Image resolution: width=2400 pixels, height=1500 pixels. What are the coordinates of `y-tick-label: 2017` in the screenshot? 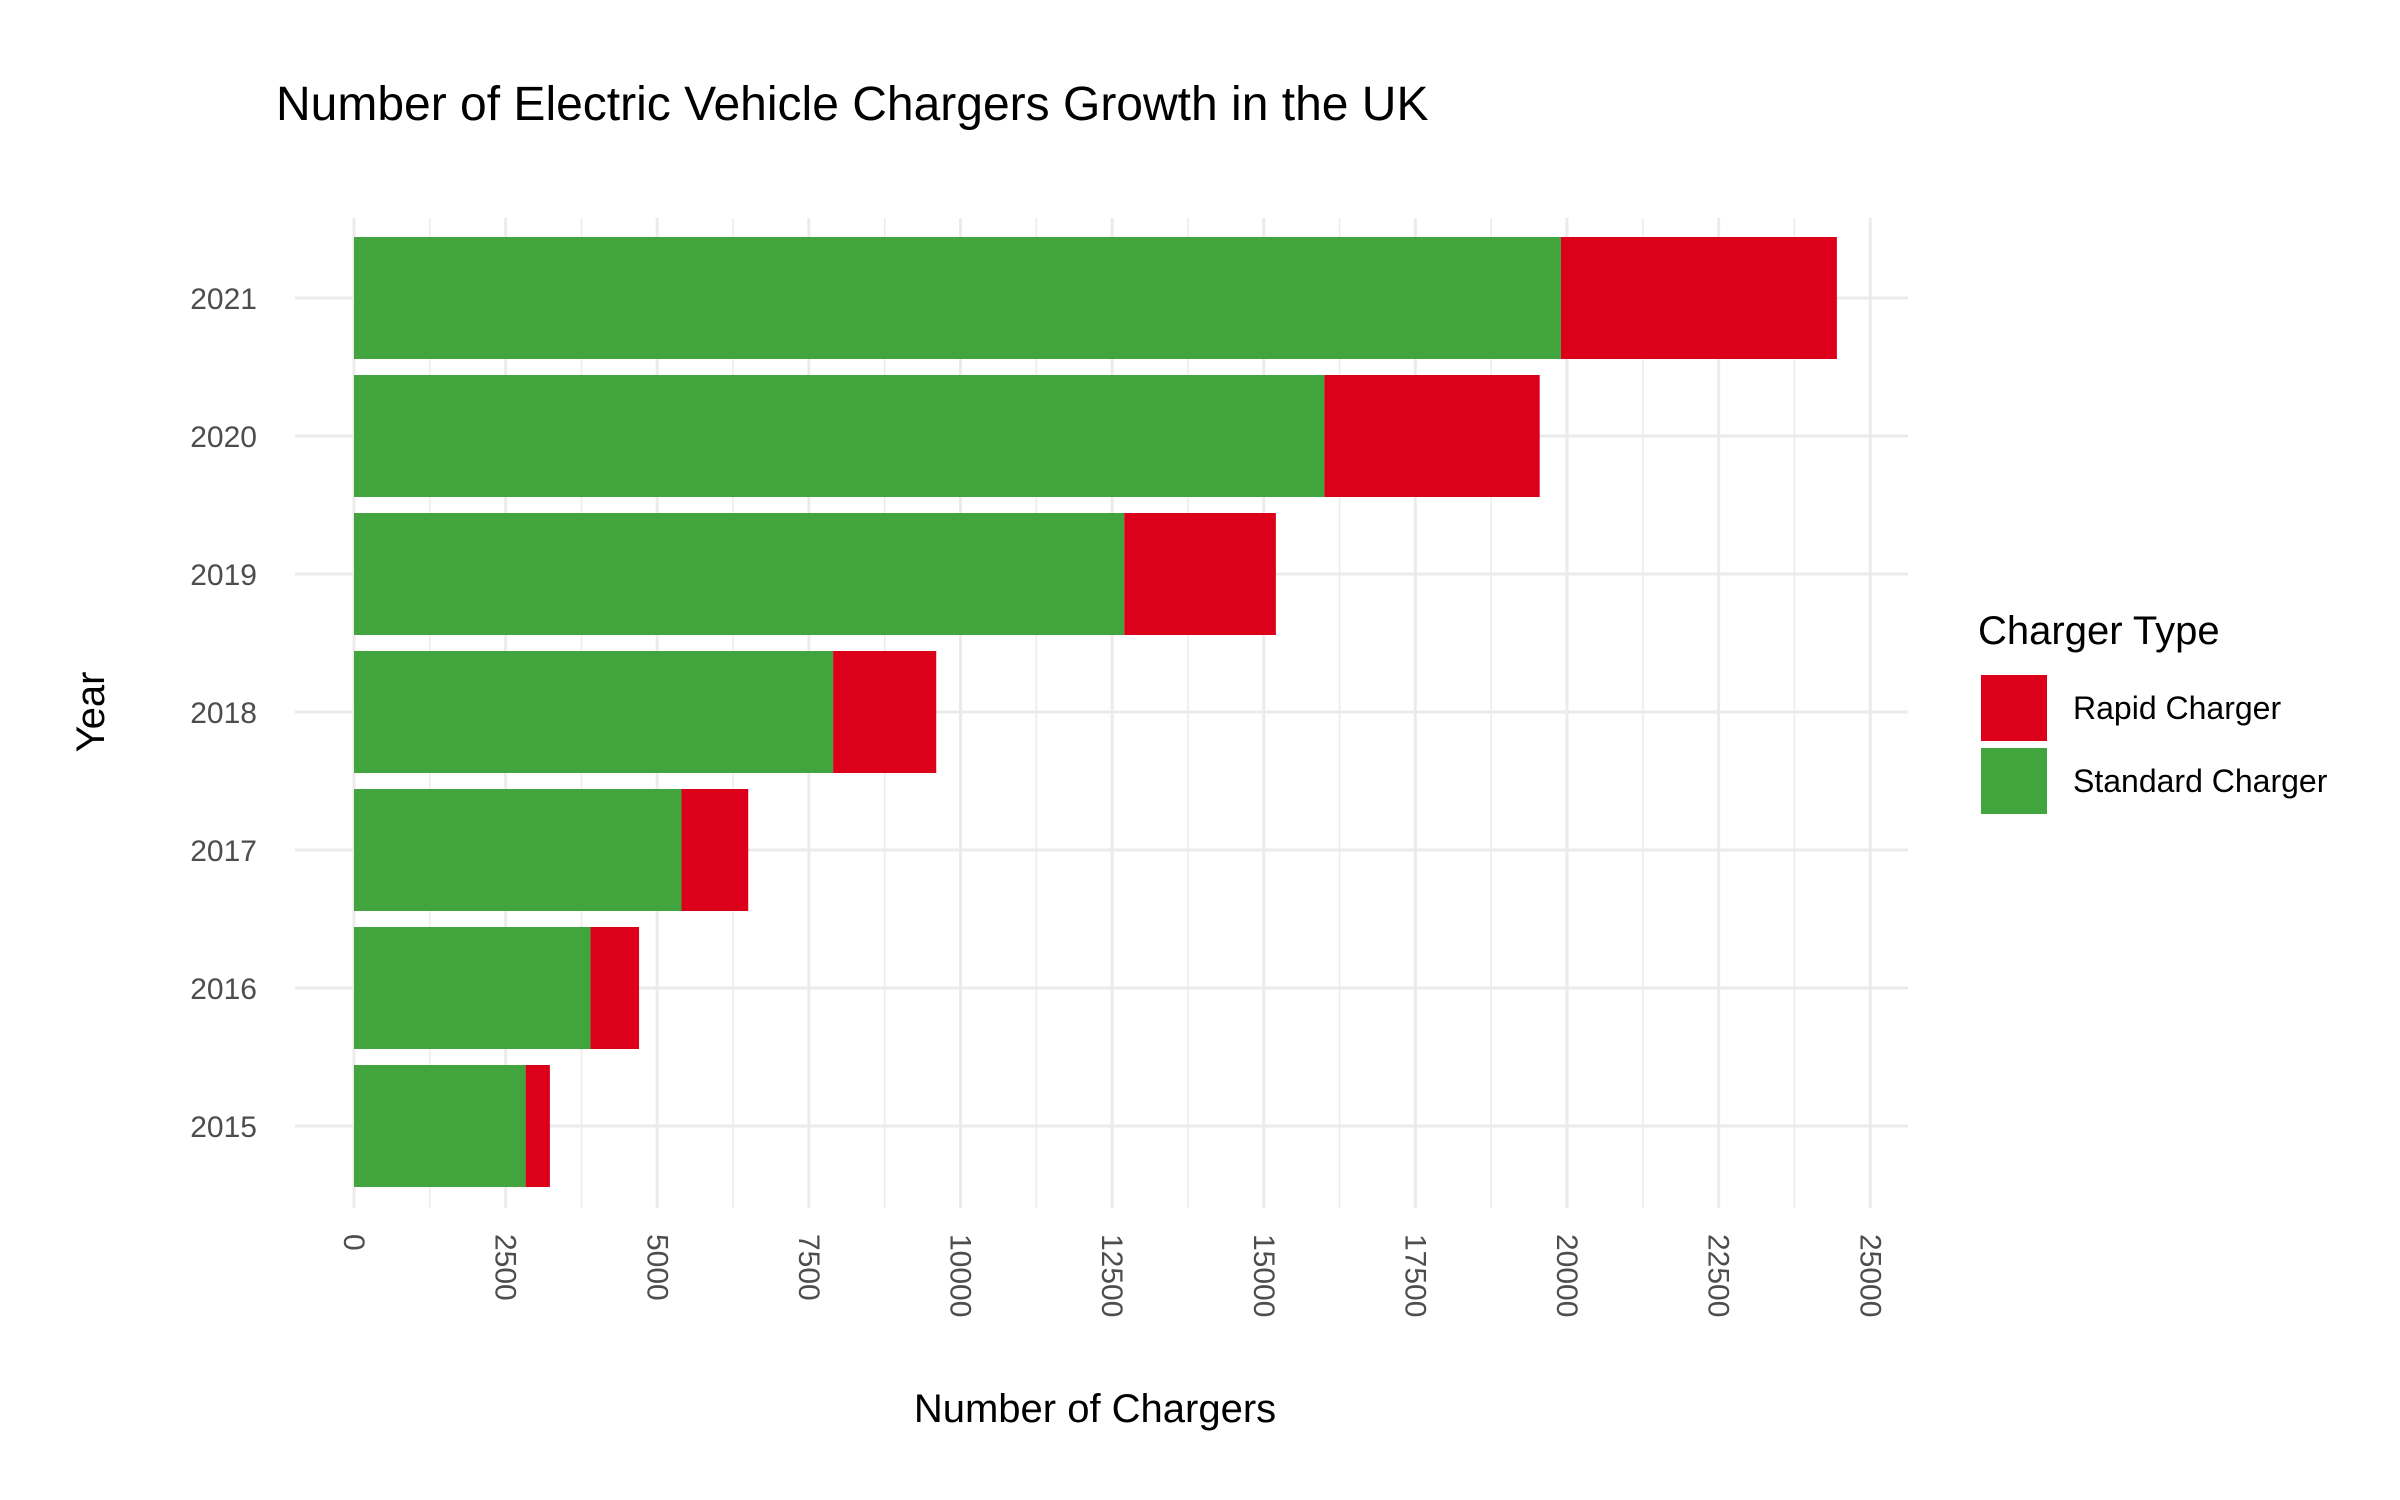 It's located at (223, 851).